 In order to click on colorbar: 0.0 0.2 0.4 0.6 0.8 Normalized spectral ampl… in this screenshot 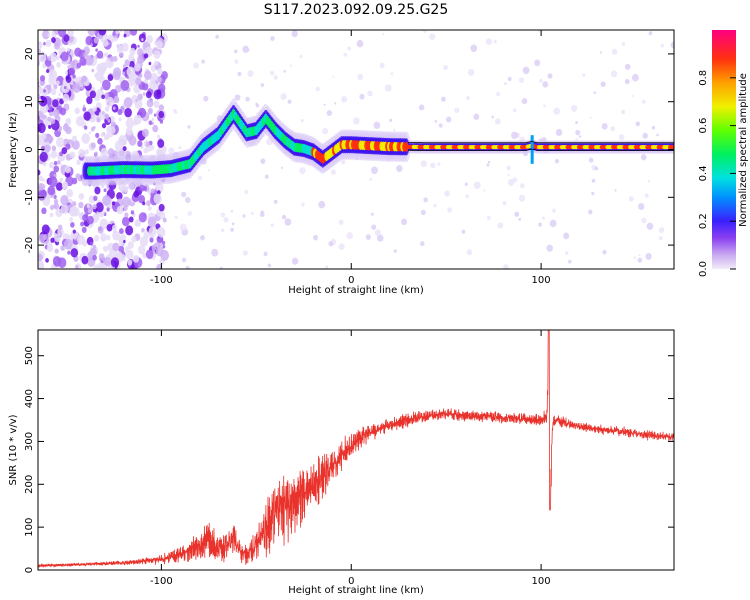, I will do `click(723, 153)`.